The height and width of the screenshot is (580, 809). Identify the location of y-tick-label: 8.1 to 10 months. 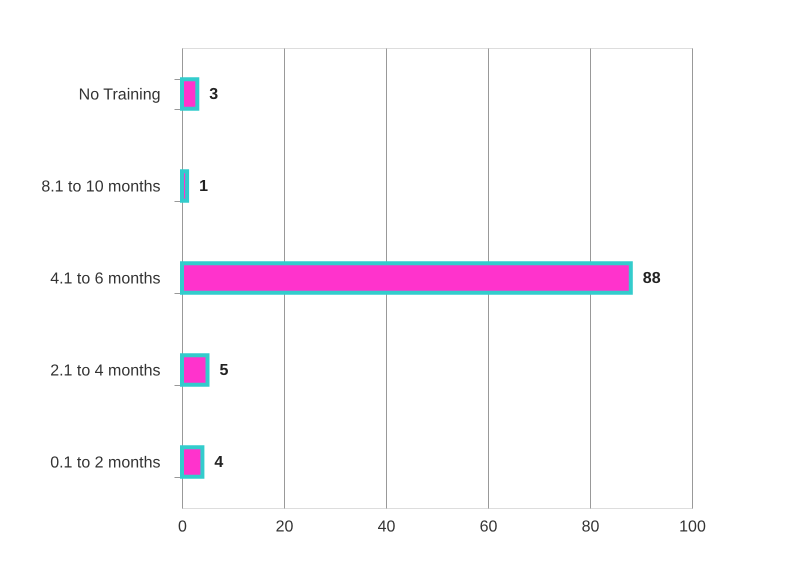
(100, 187).